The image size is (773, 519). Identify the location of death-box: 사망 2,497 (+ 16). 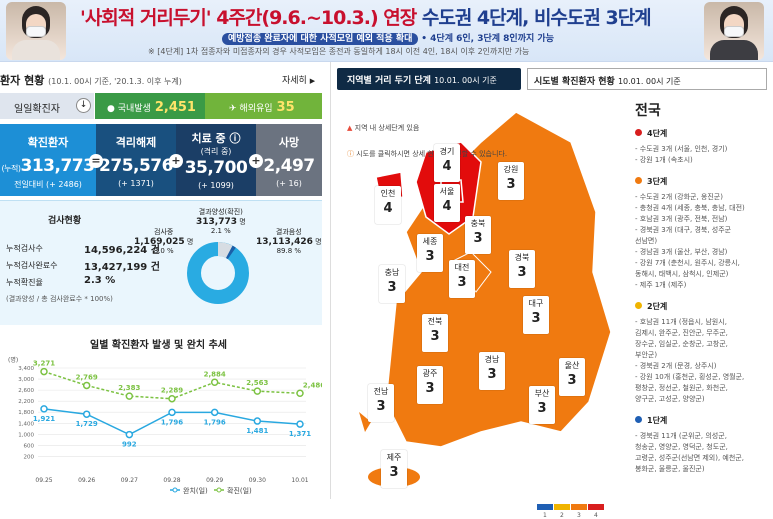
(289, 160).